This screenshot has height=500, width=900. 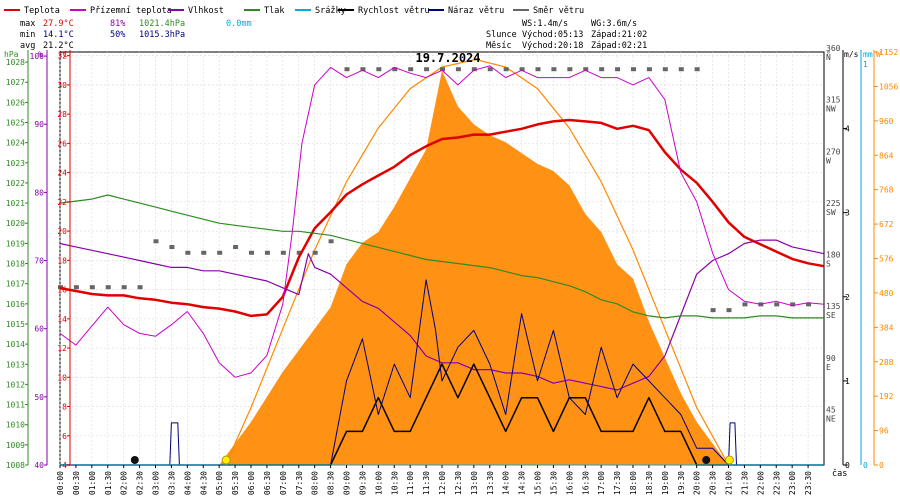 What do you see at coordinates (27, 24) in the screenshot?
I see `stats-max-label: max` at bounding box center [27, 24].